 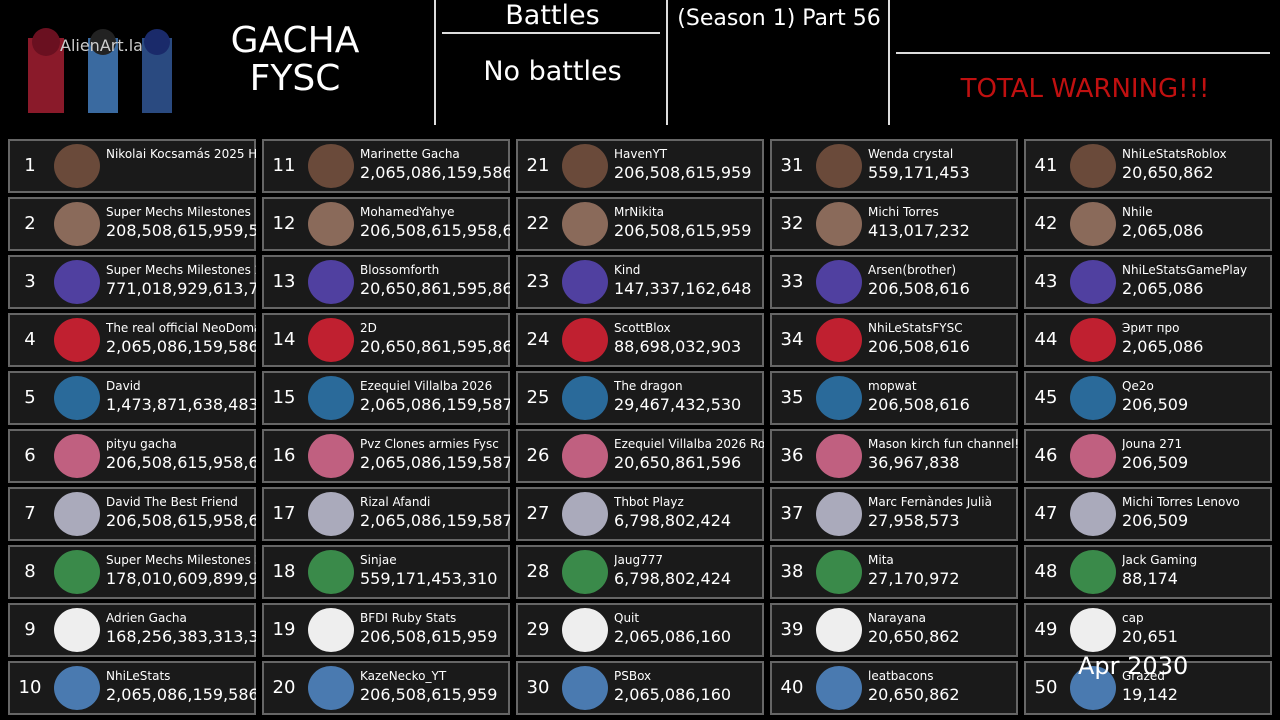 I want to click on count: 2,065,086,159,587, so click(x=435, y=462).